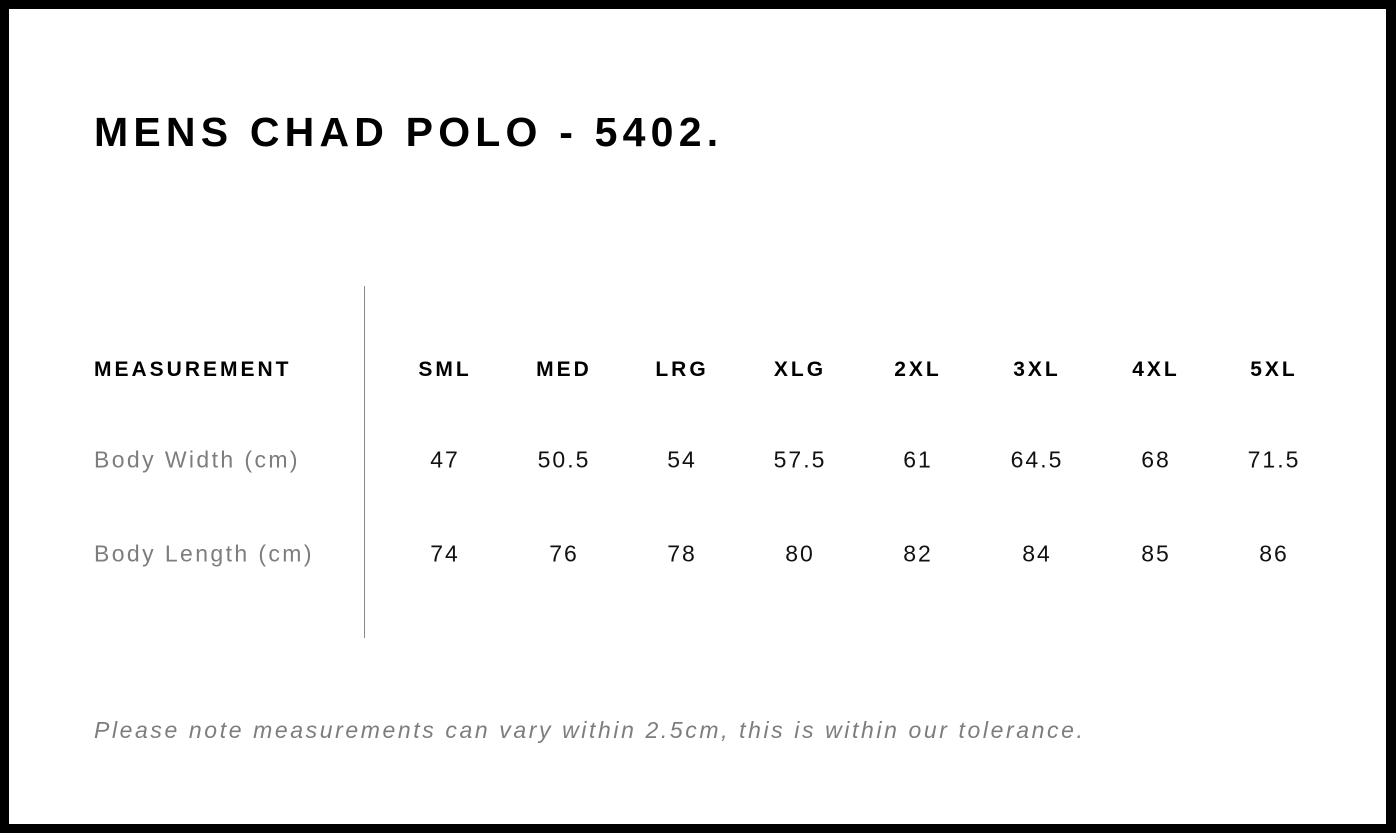  What do you see at coordinates (445, 553) in the screenshot?
I see `table-cell: 74` at bounding box center [445, 553].